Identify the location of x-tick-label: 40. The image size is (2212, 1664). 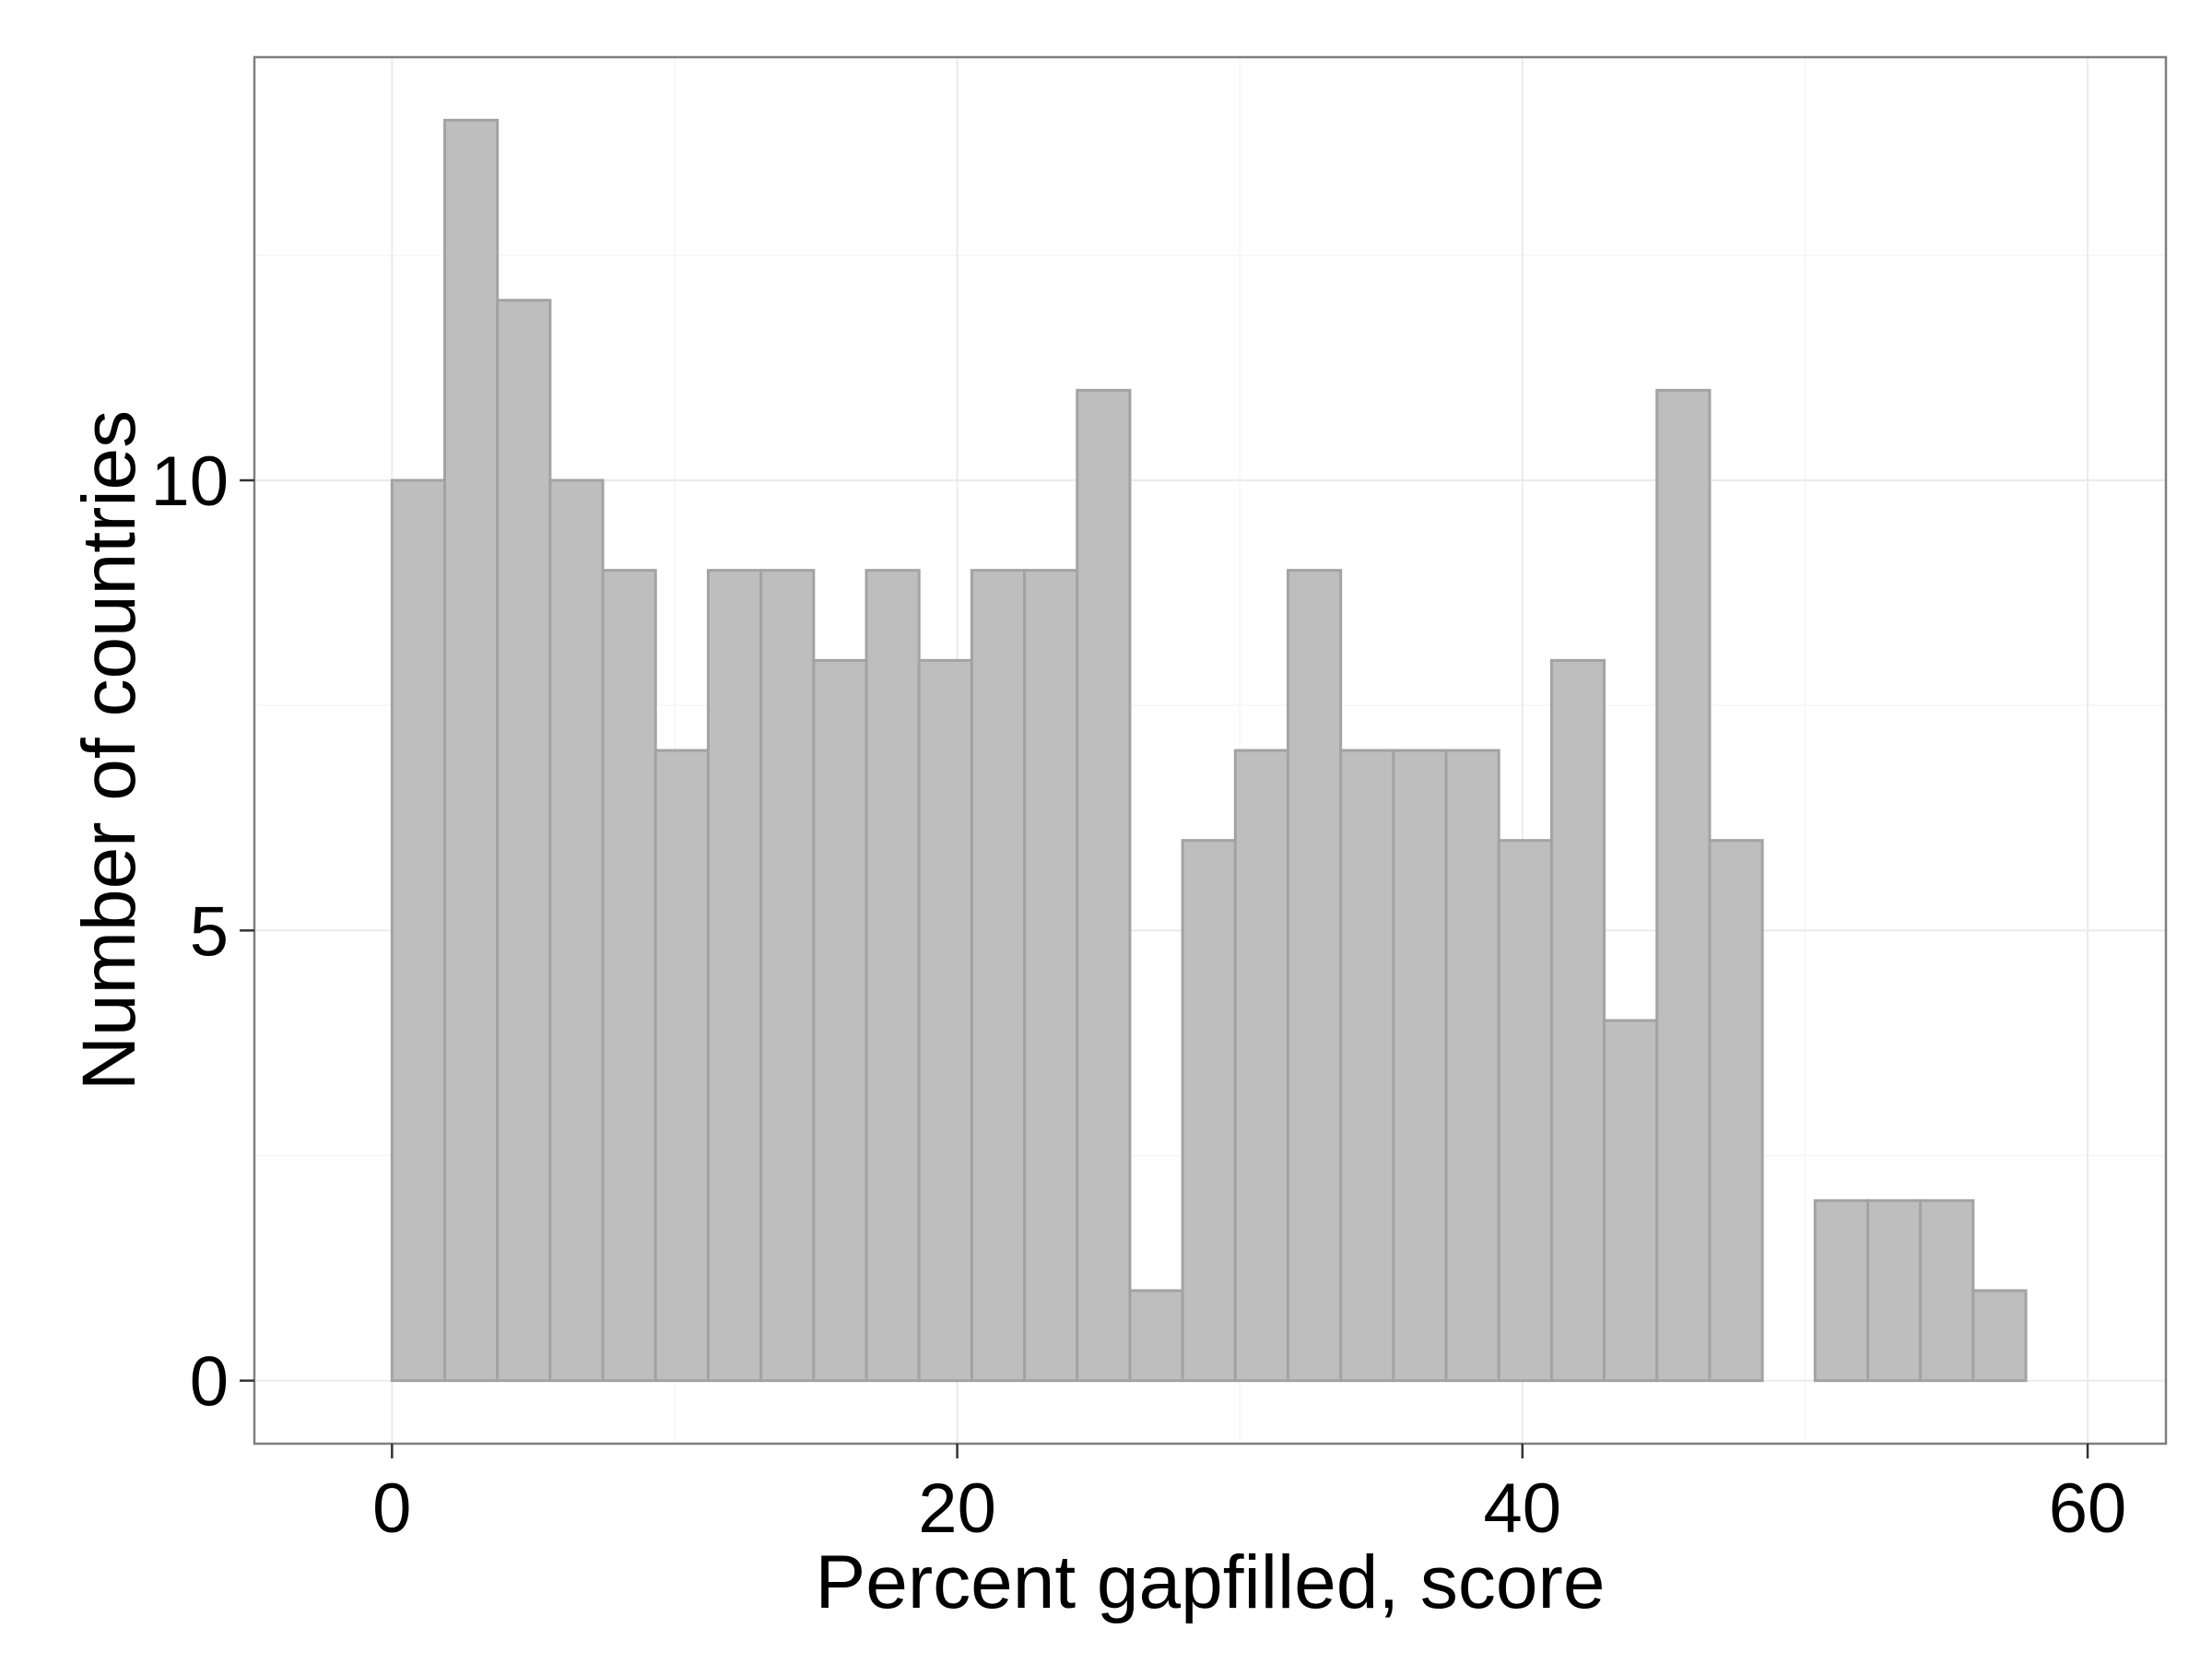
(1523, 1508).